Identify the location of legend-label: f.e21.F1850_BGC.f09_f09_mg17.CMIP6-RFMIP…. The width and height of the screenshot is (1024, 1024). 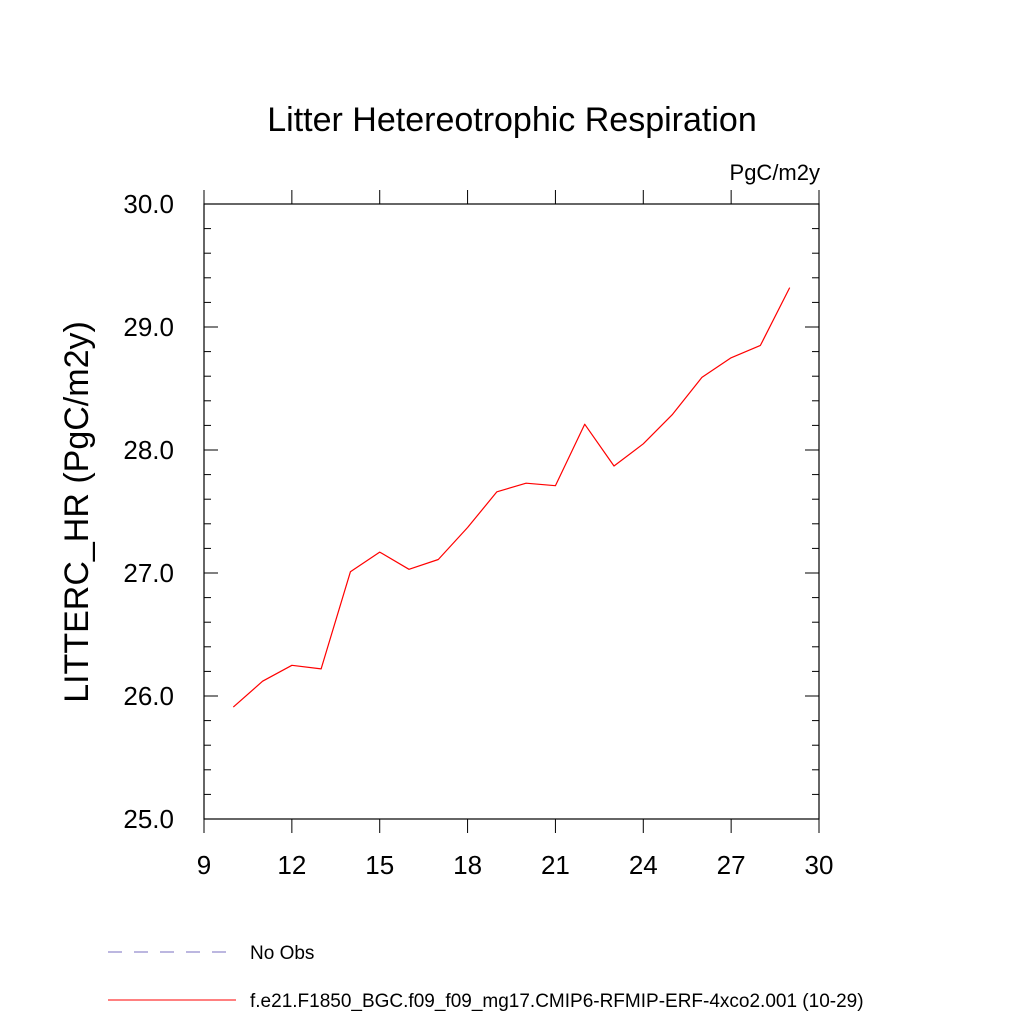
(557, 1001).